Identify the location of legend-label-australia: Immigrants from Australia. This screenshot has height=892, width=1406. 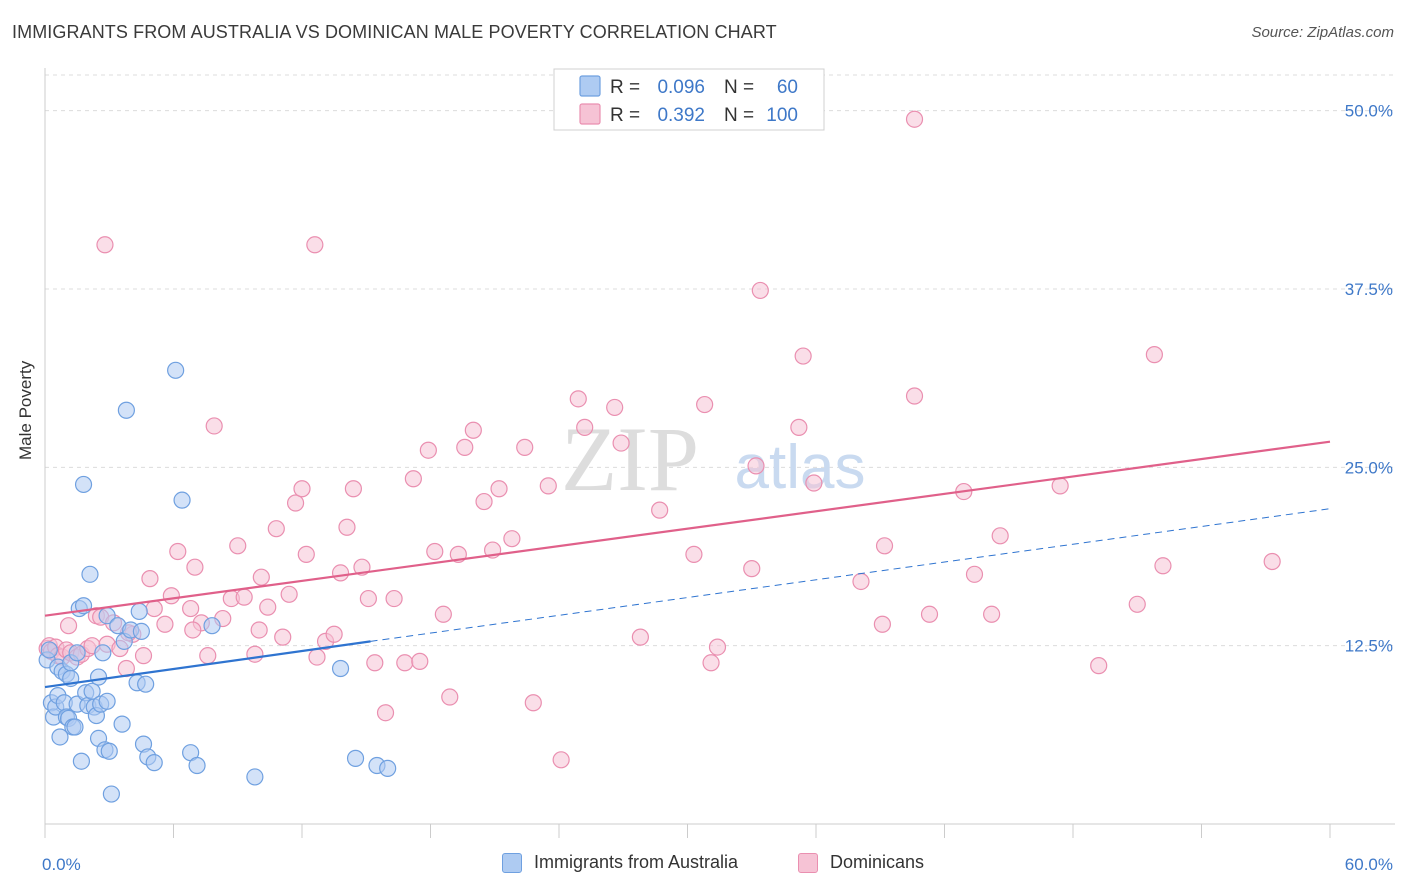
(636, 862).